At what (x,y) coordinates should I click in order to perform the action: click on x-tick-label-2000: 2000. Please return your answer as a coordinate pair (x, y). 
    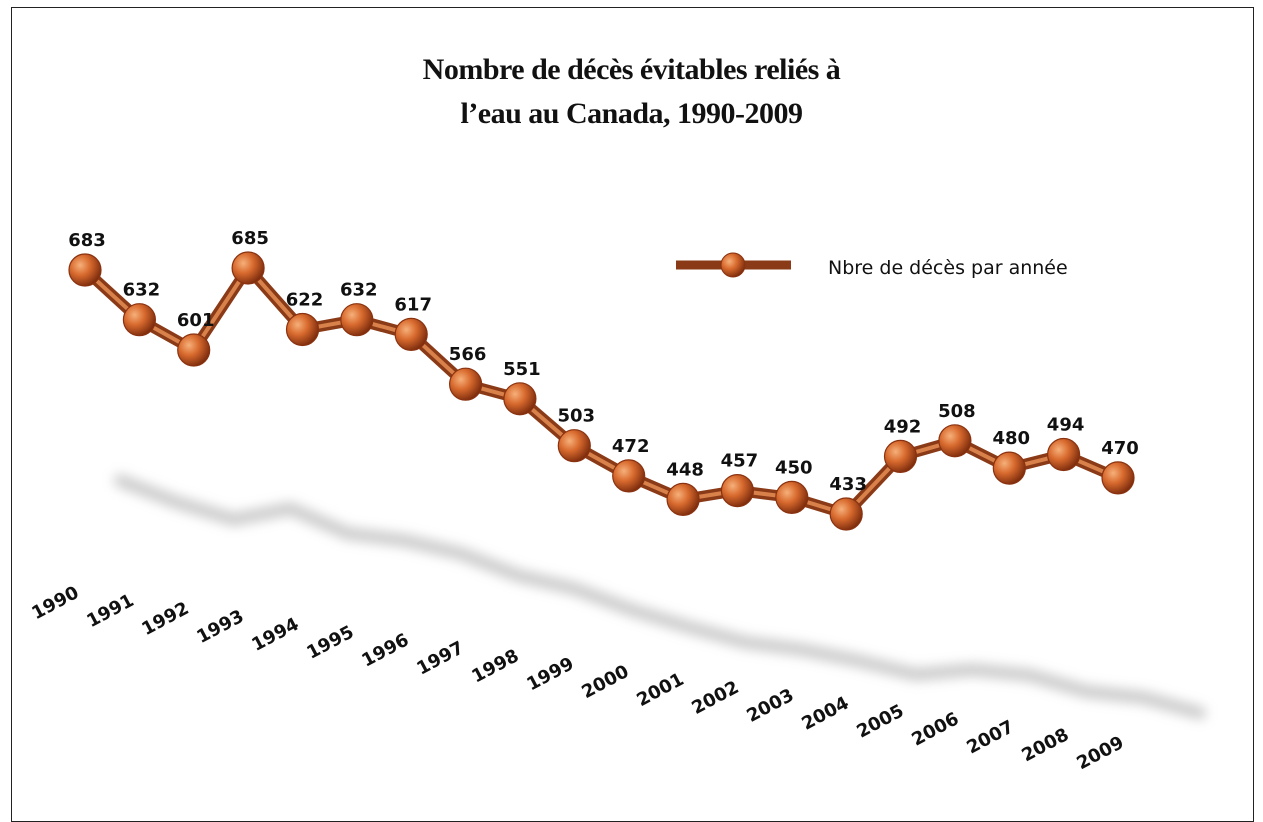
    Looking at the image, I should click on (605, 682).